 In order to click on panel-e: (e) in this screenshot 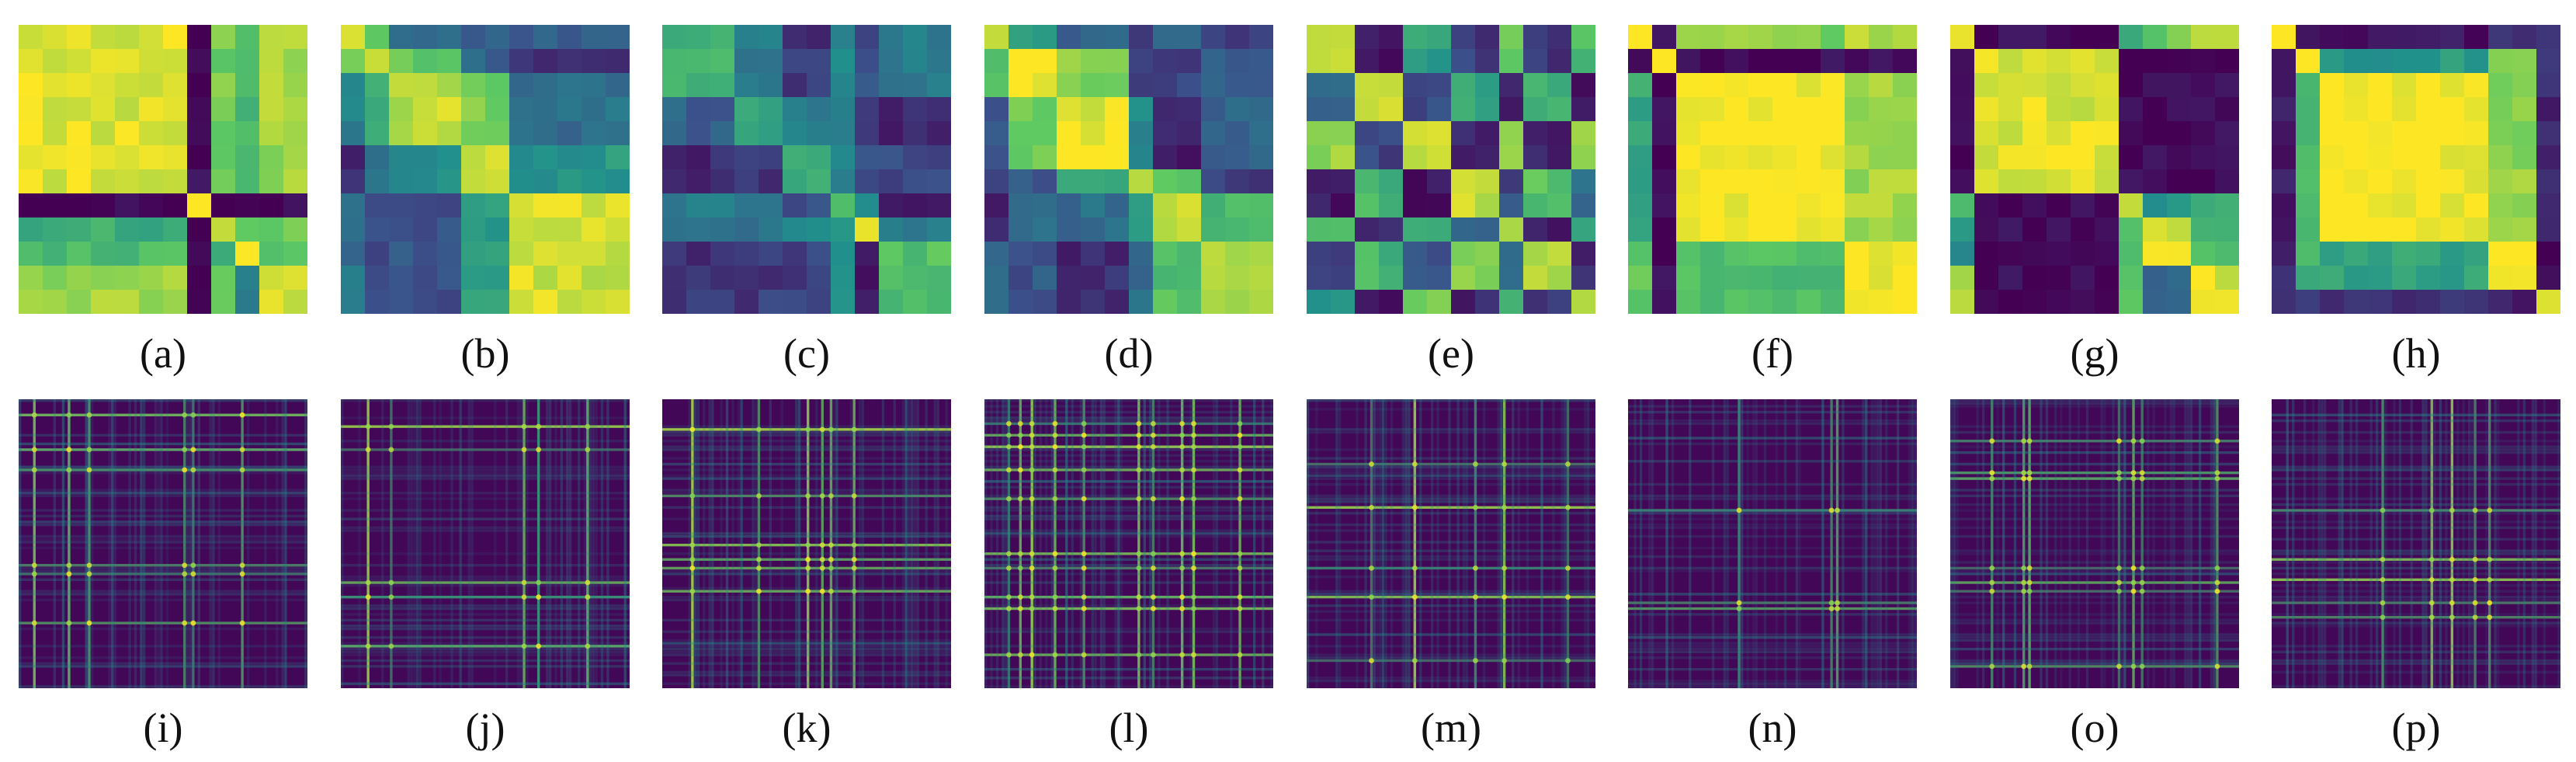, I will do `click(1451, 199)`.